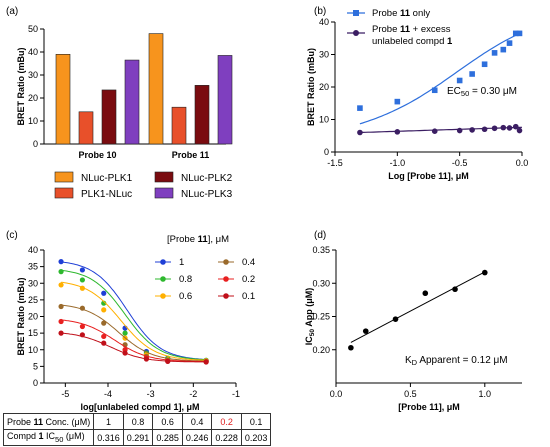  I want to click on panel-c-y-tick-label: 35, so click(33, 267).